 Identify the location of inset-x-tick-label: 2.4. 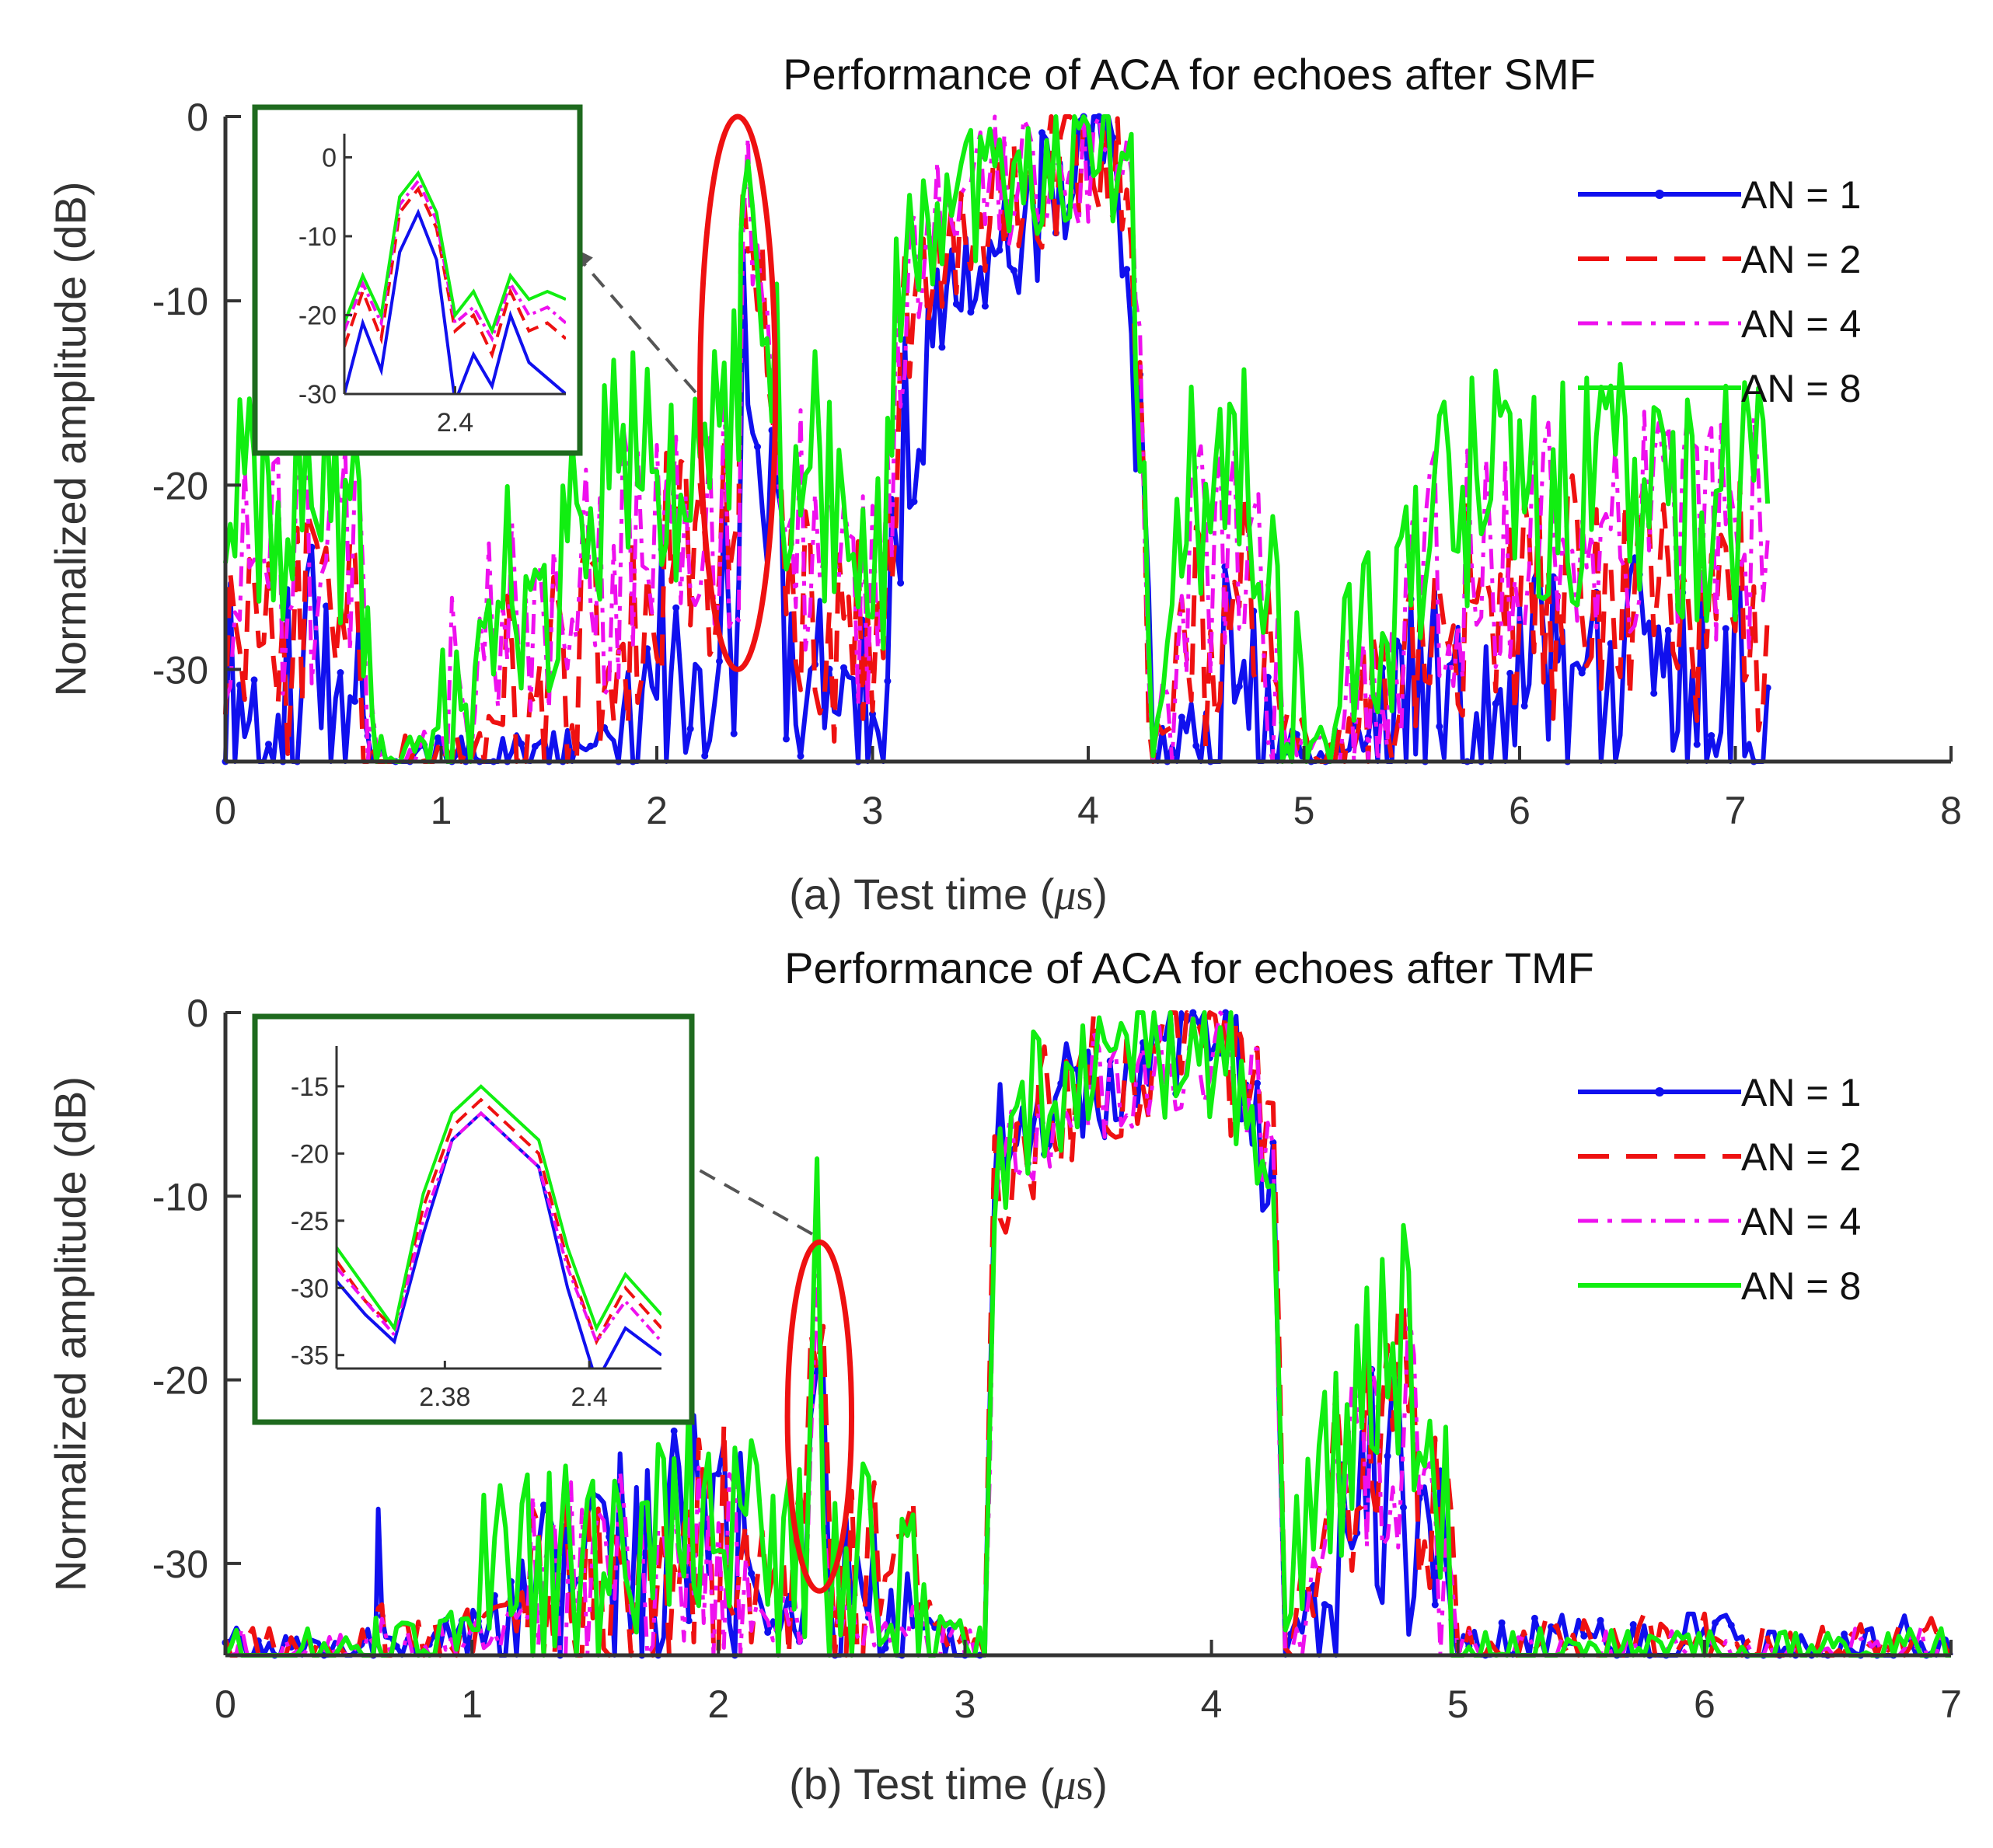
(589, 1397).